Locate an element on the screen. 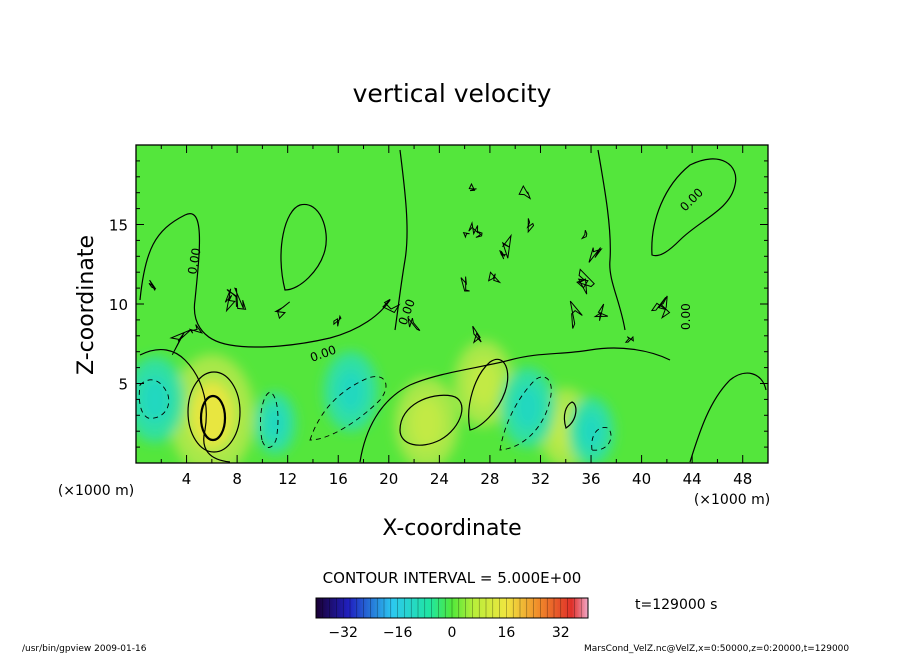 This screenshot has width=904, height=654. updraft-core-contour-outer is located at coordinates (214, 412).